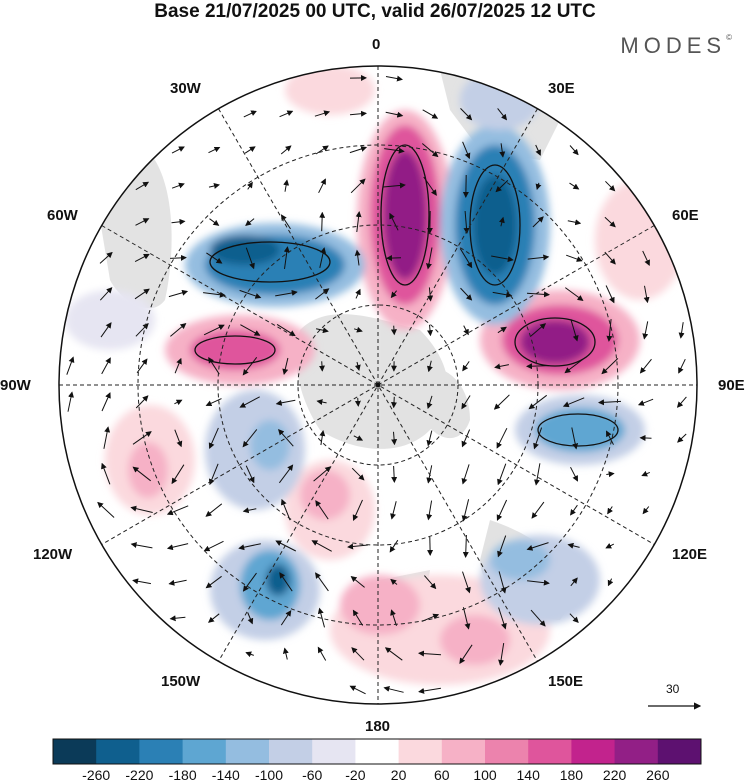 This screenshot has width=750, height=783. I want to click on lon-label-30e: 30E, so click(561, 88).